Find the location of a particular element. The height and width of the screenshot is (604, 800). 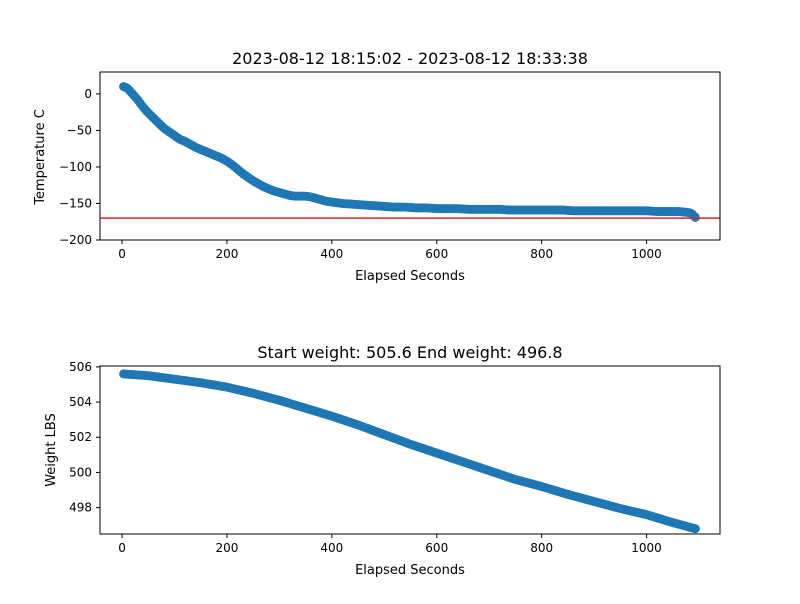

y-tick-label: −200 is located at coordinates (75, 240).